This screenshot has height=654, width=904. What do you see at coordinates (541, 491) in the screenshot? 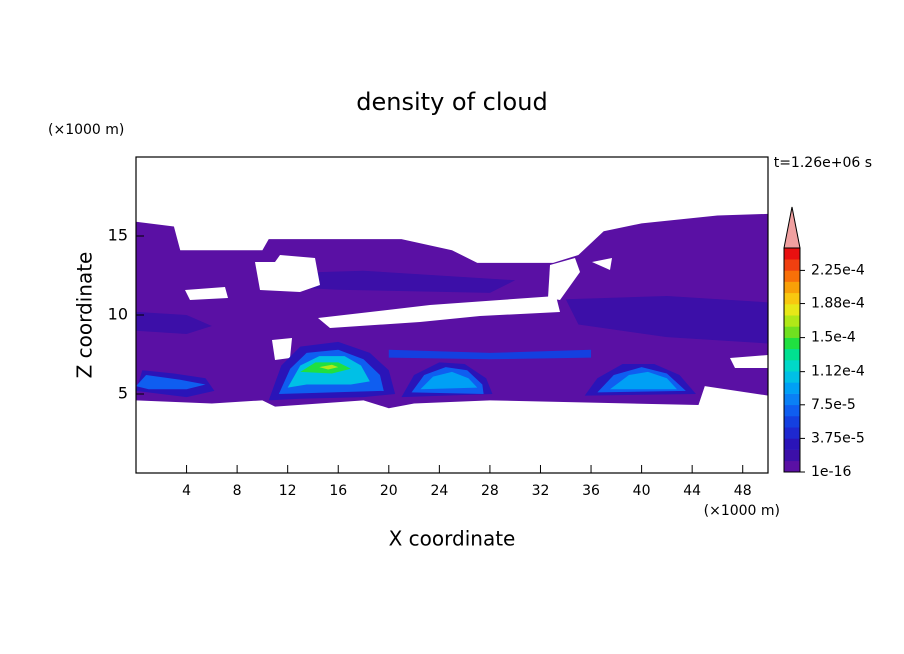
I see `x-tick-label: 32` at bounding box center [541, 491].